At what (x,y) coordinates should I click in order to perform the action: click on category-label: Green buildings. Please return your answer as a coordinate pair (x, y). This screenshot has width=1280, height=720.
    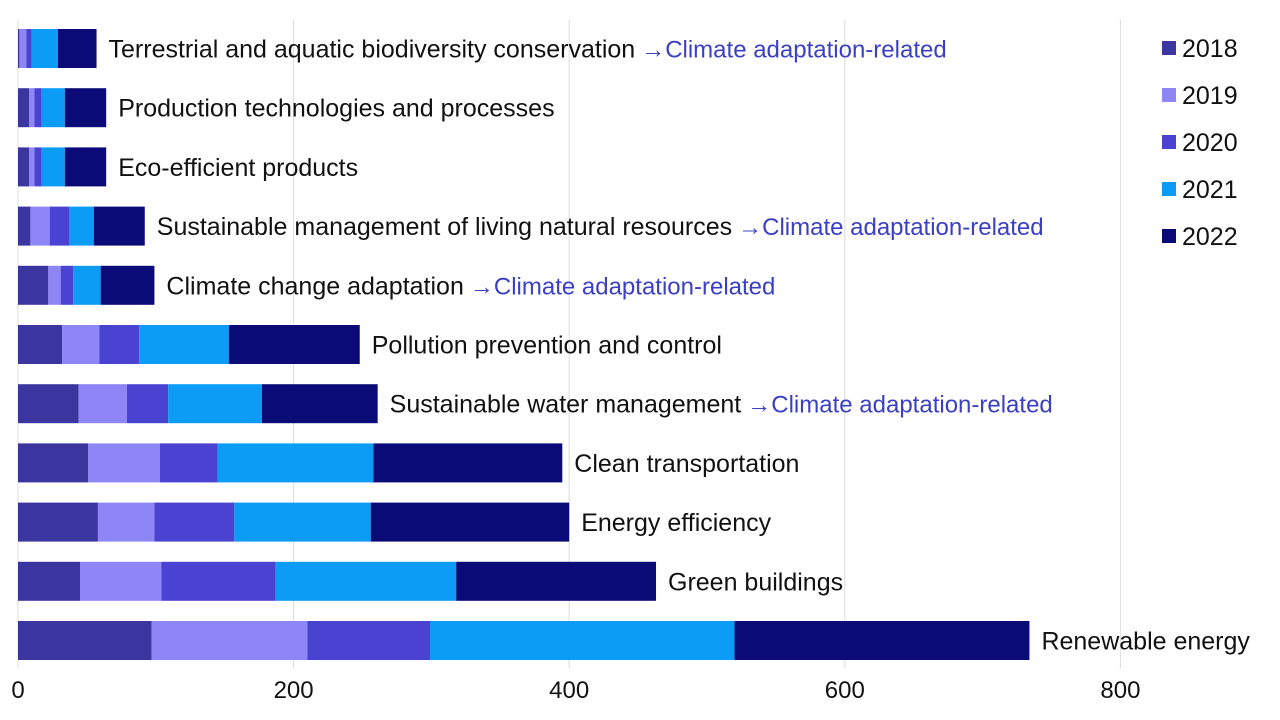
    Looking at the image, I should click on (755, 582).